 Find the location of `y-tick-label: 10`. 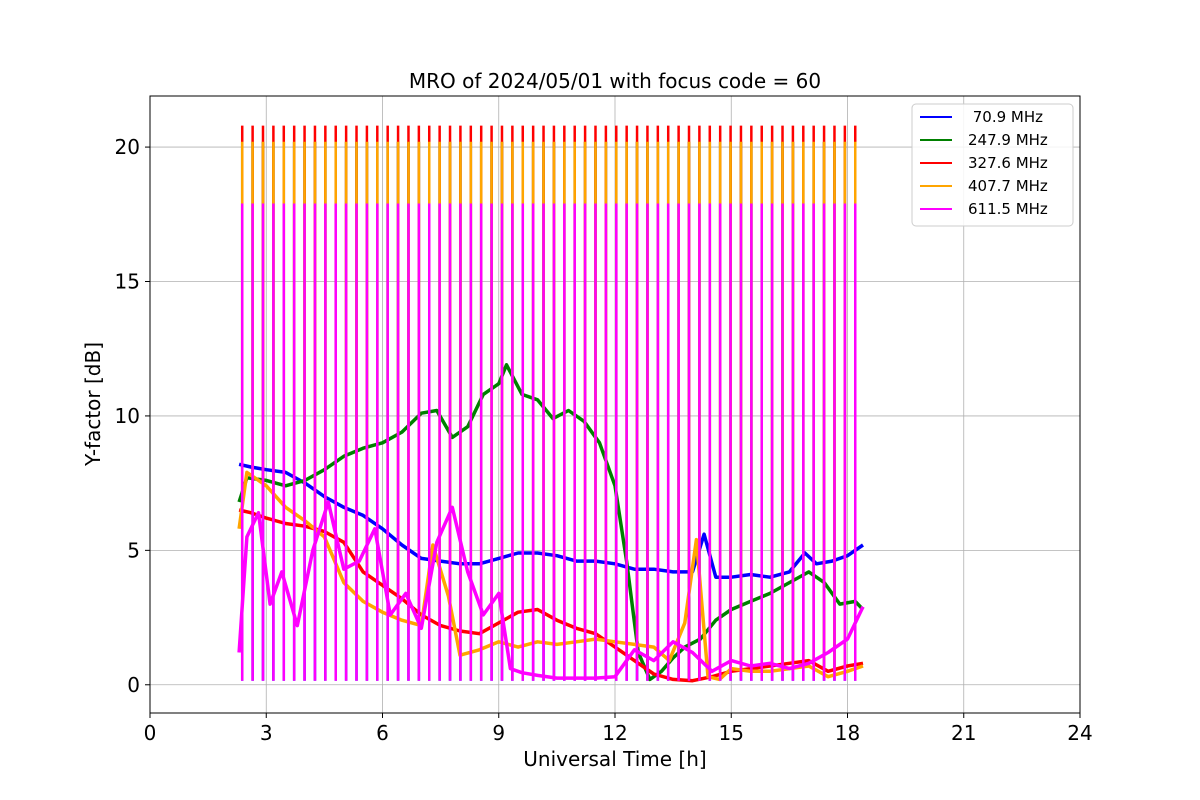

y-tick-label: 10 is located at coordinates (127, 416).